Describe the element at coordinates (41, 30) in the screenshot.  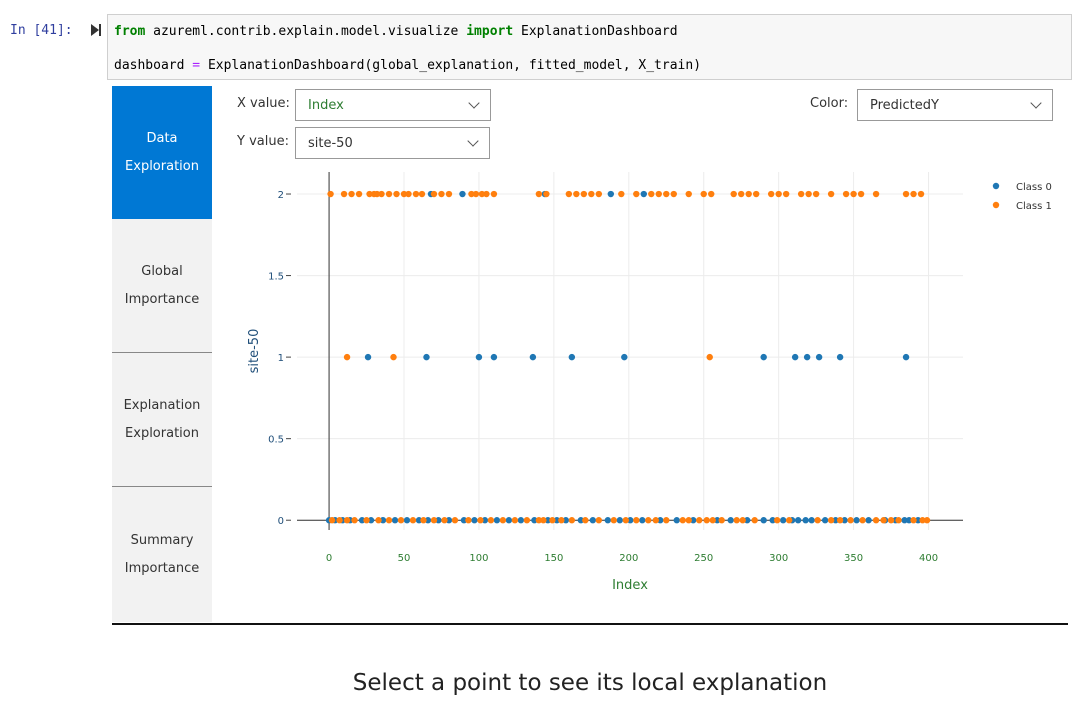
I see `cell-prompt: In [41]:` at that location.